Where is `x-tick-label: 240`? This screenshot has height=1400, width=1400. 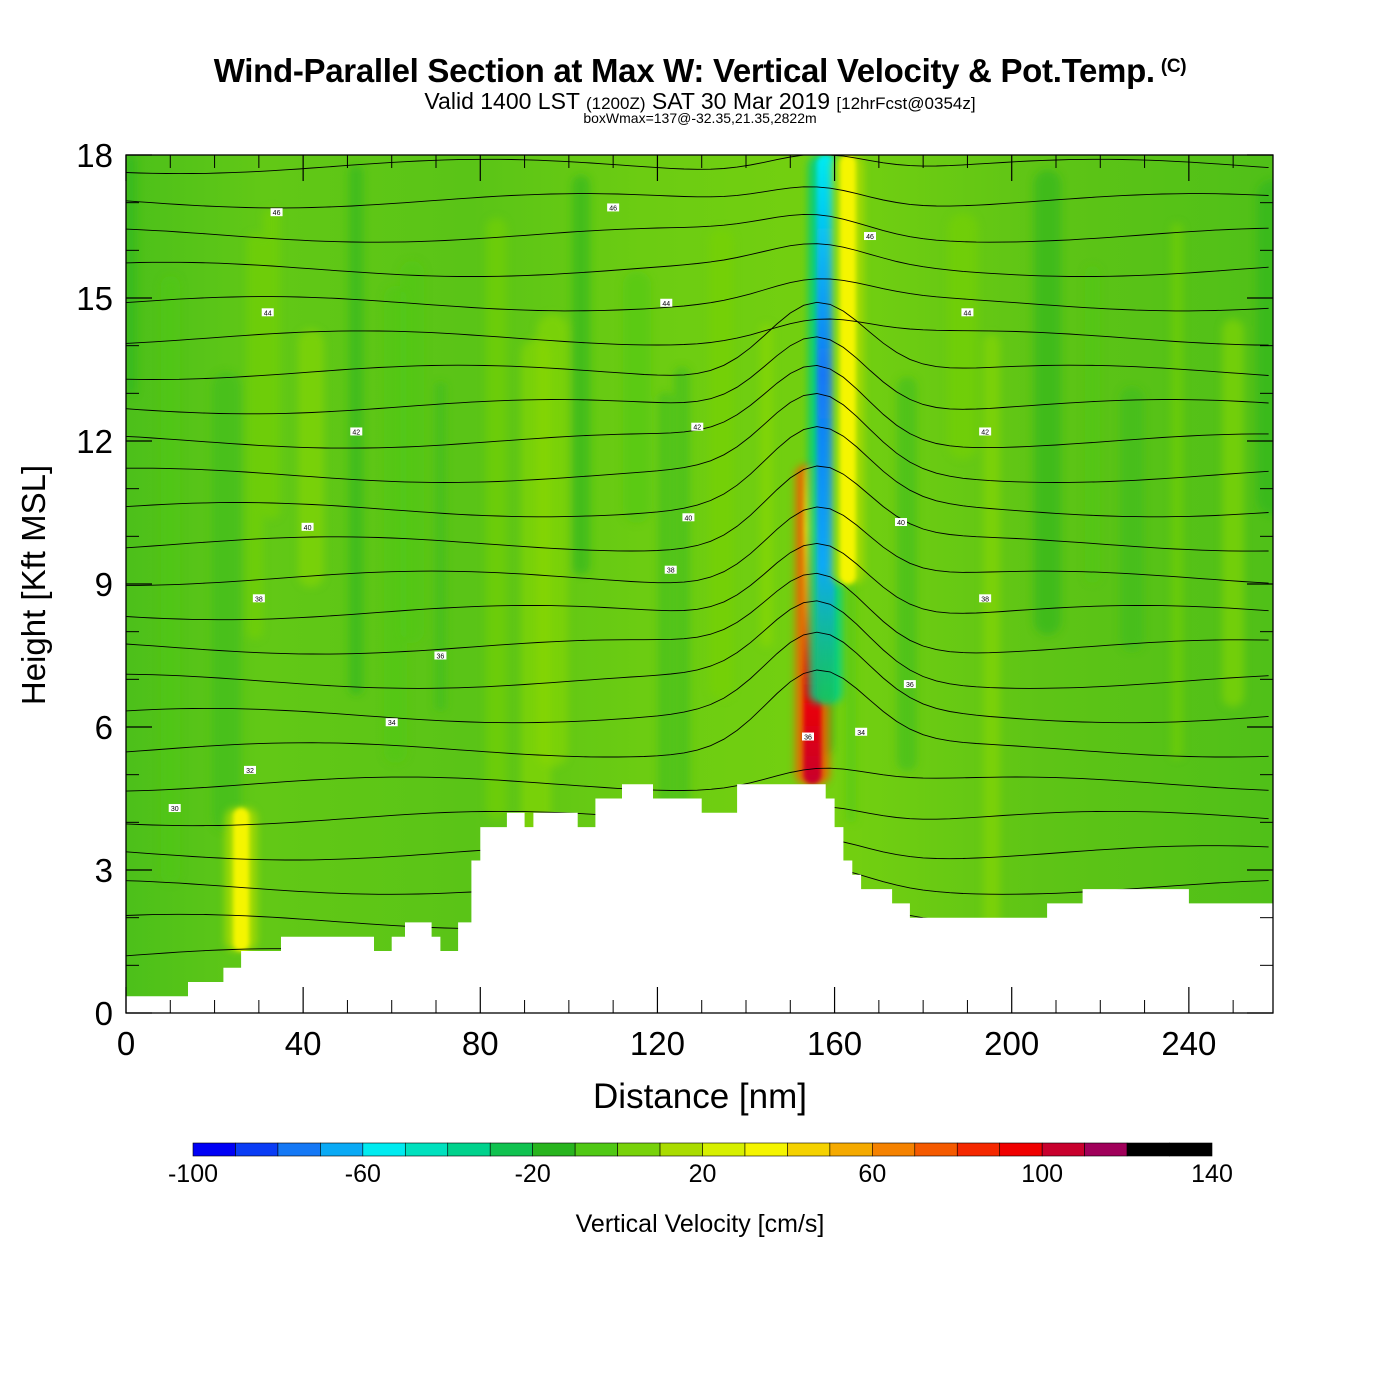 x-tick-label: 240 is located at coordinates (1188, 1043).